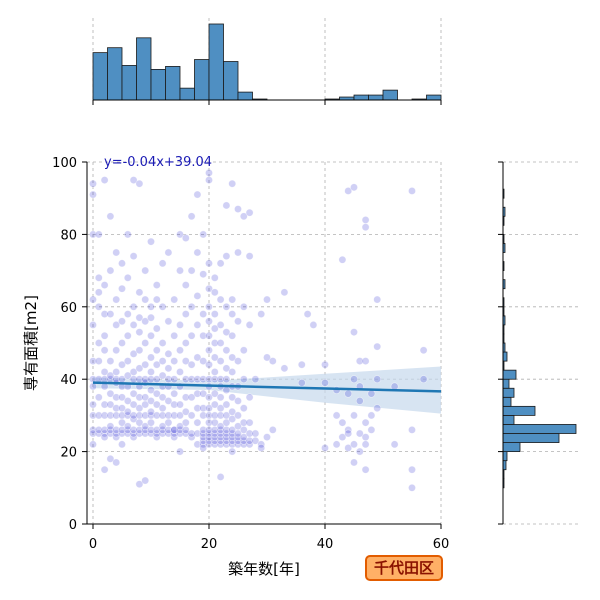 The width and height of the screenshot is (600, 600). What do you see at coordinates (267, 387) in the screenshot?
I see `regression-line` at bounding box center [267, 387].